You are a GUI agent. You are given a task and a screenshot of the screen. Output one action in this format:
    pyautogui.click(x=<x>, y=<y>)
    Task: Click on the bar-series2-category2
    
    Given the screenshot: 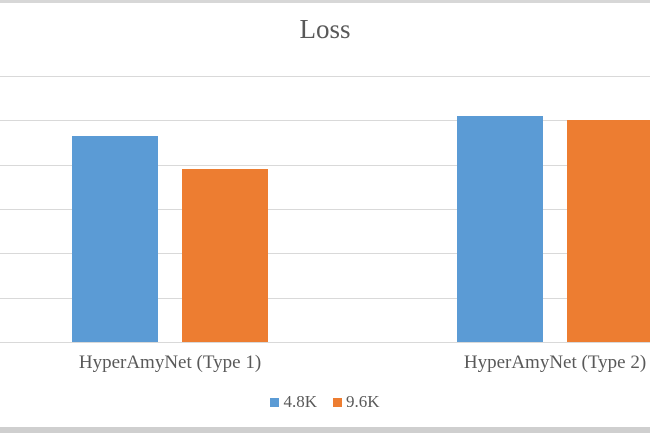 What is the action you would take?
    pyautogui.click(x=608, y=230)
    